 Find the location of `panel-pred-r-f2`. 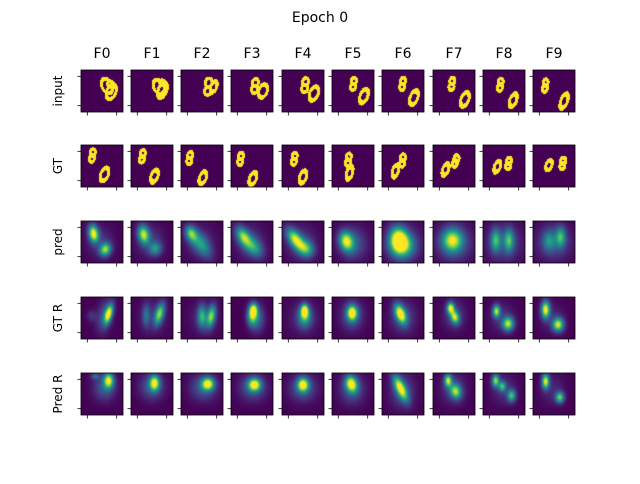

panel-pred-r-f2 is located at coordinates (200, 395).